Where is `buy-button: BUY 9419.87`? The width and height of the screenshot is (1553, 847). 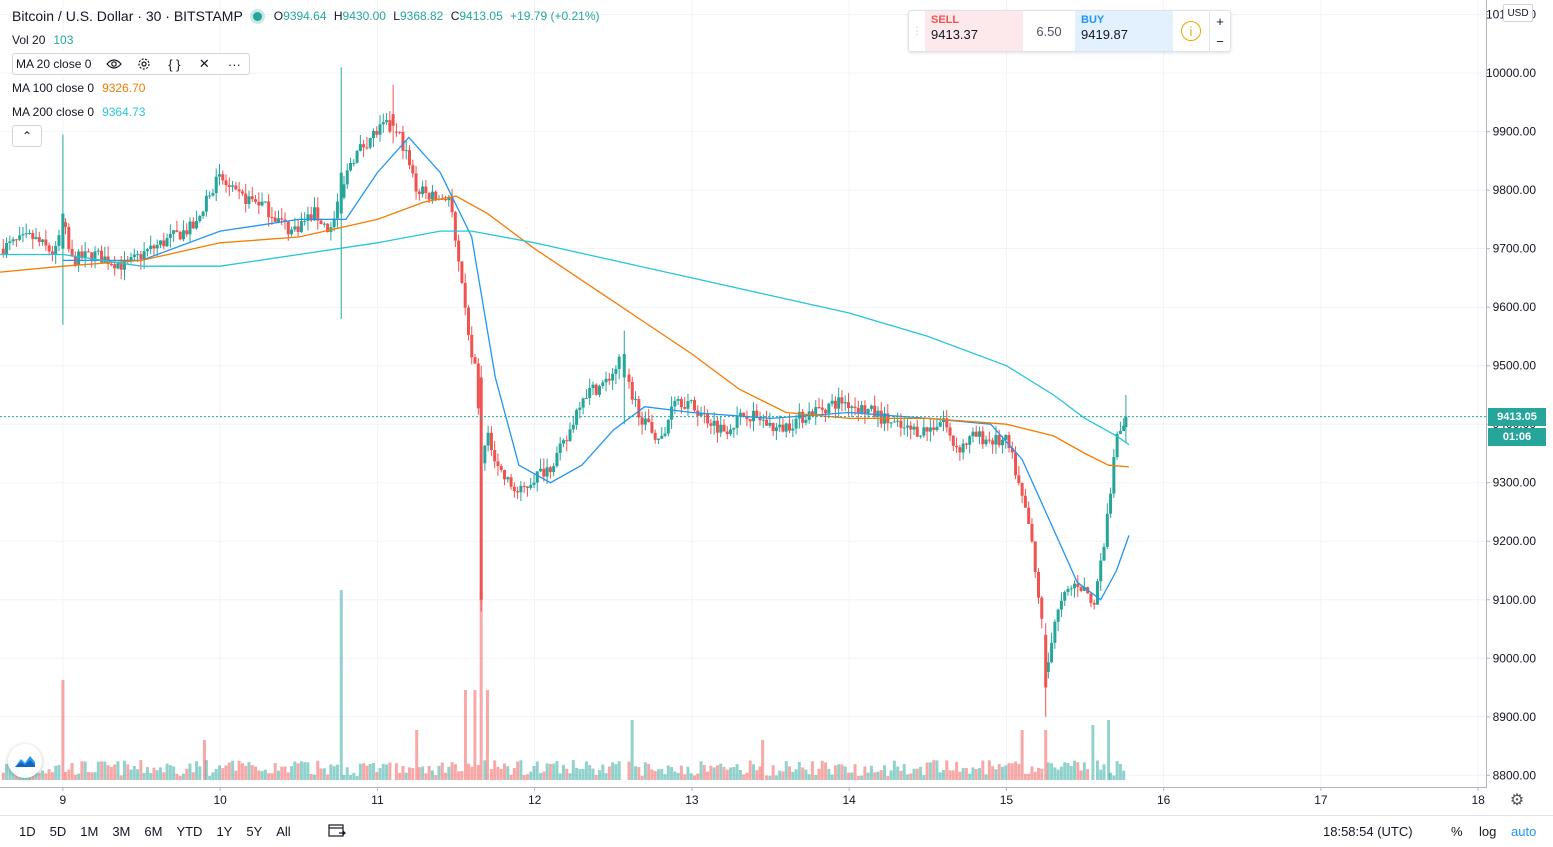
buy-button: BUY 9419.87 is located at coordinates (1124, 31).